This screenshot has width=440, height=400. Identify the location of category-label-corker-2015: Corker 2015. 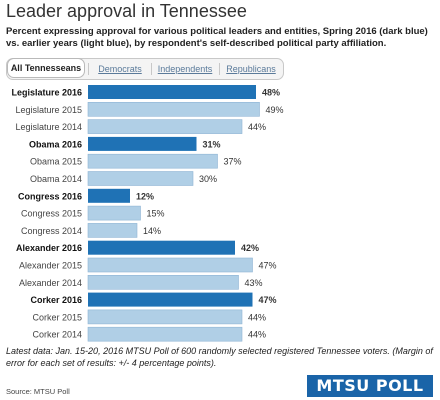
(57, 317).